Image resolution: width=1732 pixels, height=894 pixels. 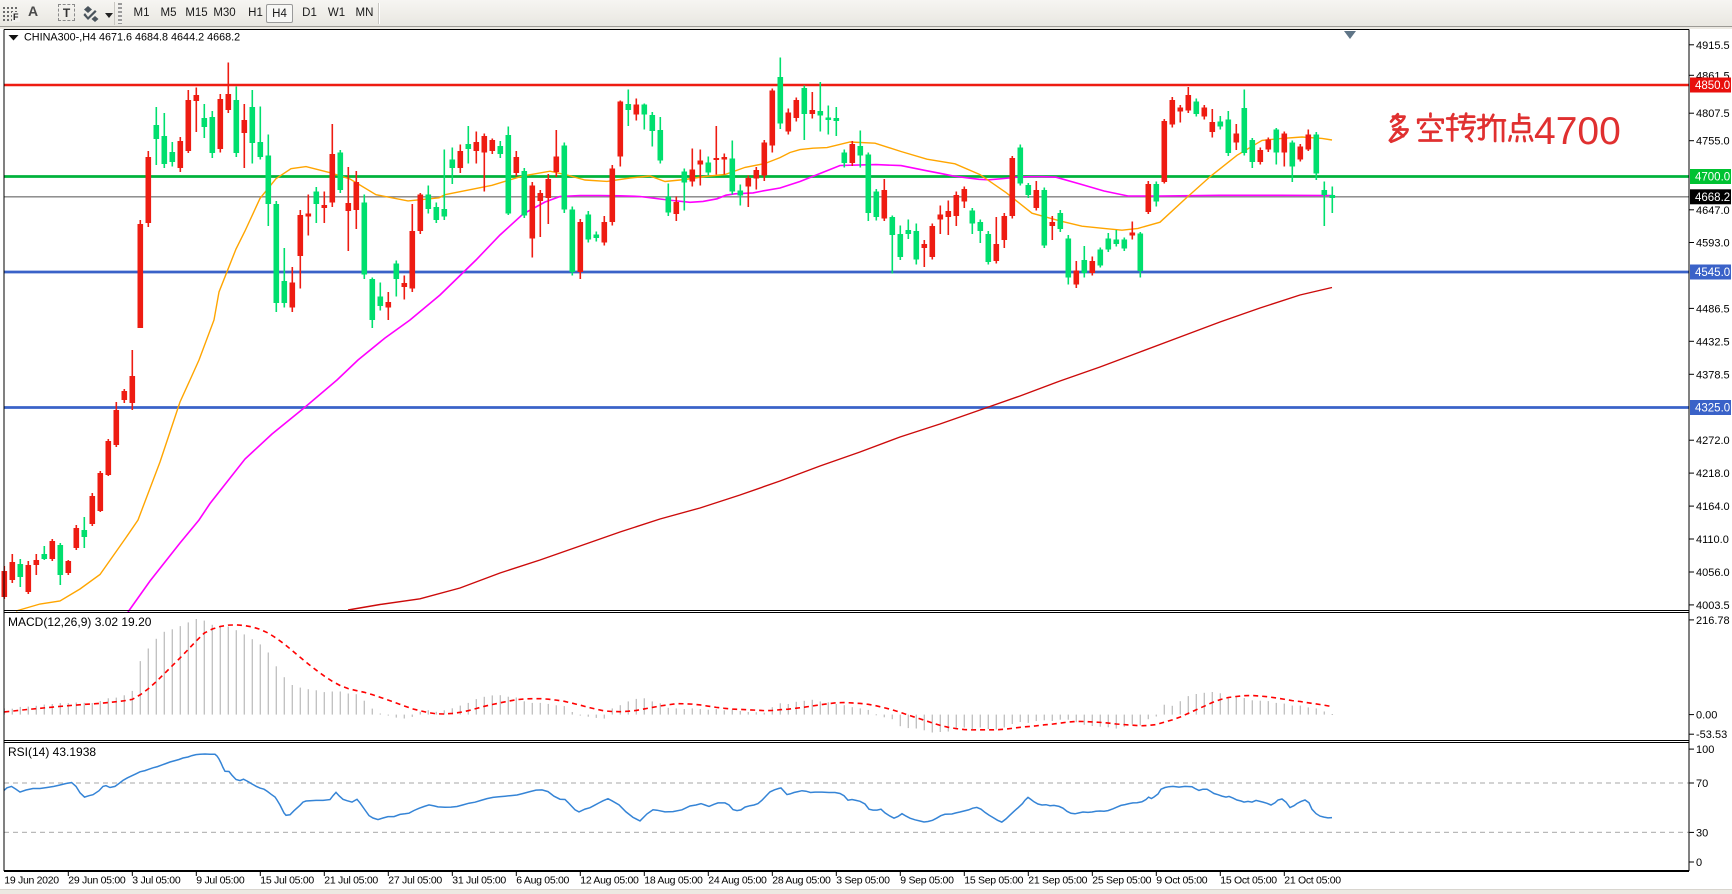 I want to click on svg-text: 29 Jun 05:00, so click(x=97, y=881).